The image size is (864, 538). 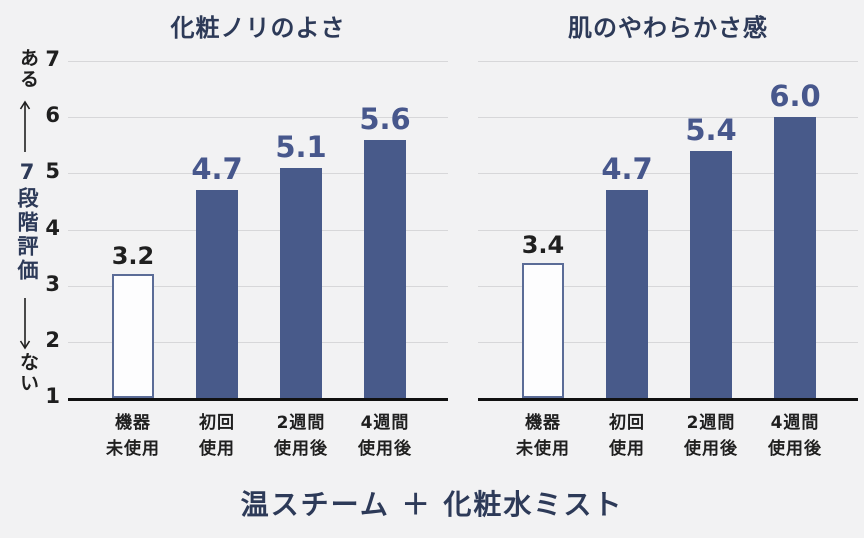 I want to click on y-tick-label: 6, so click(x=52, y=115).